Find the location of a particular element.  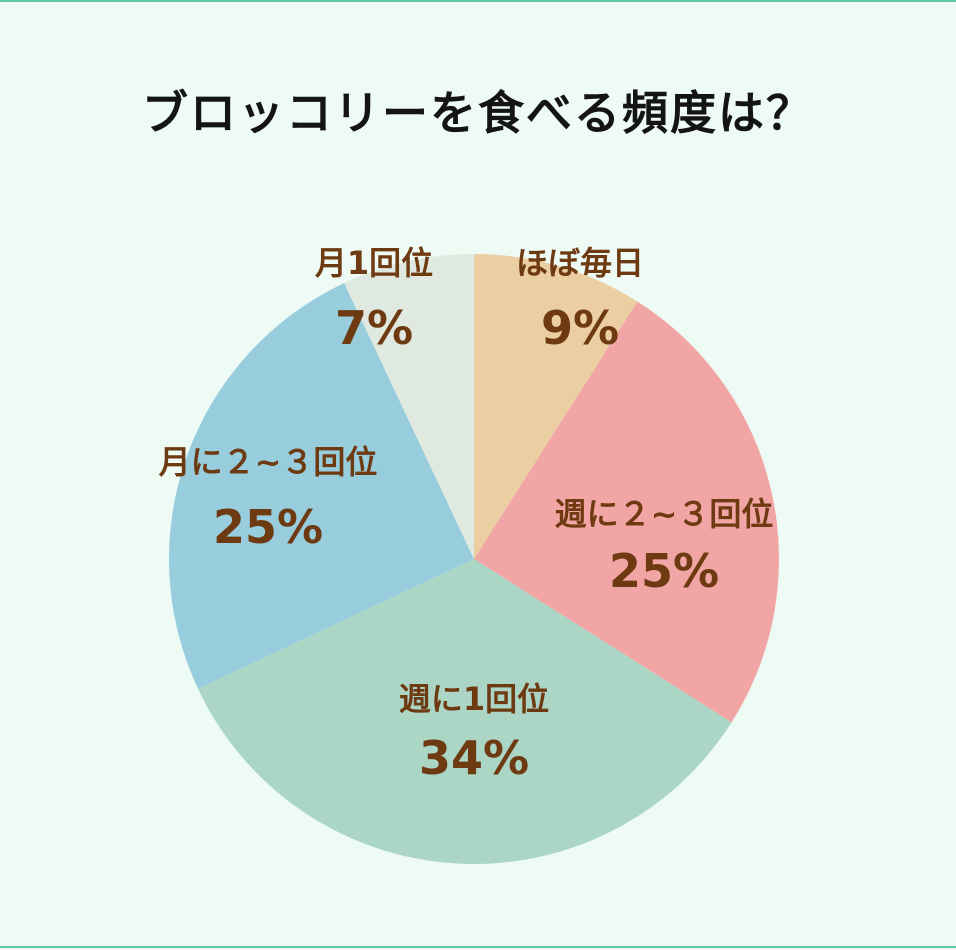

slice-label-3: 週に1回位 is located at coordinates (474, 699).